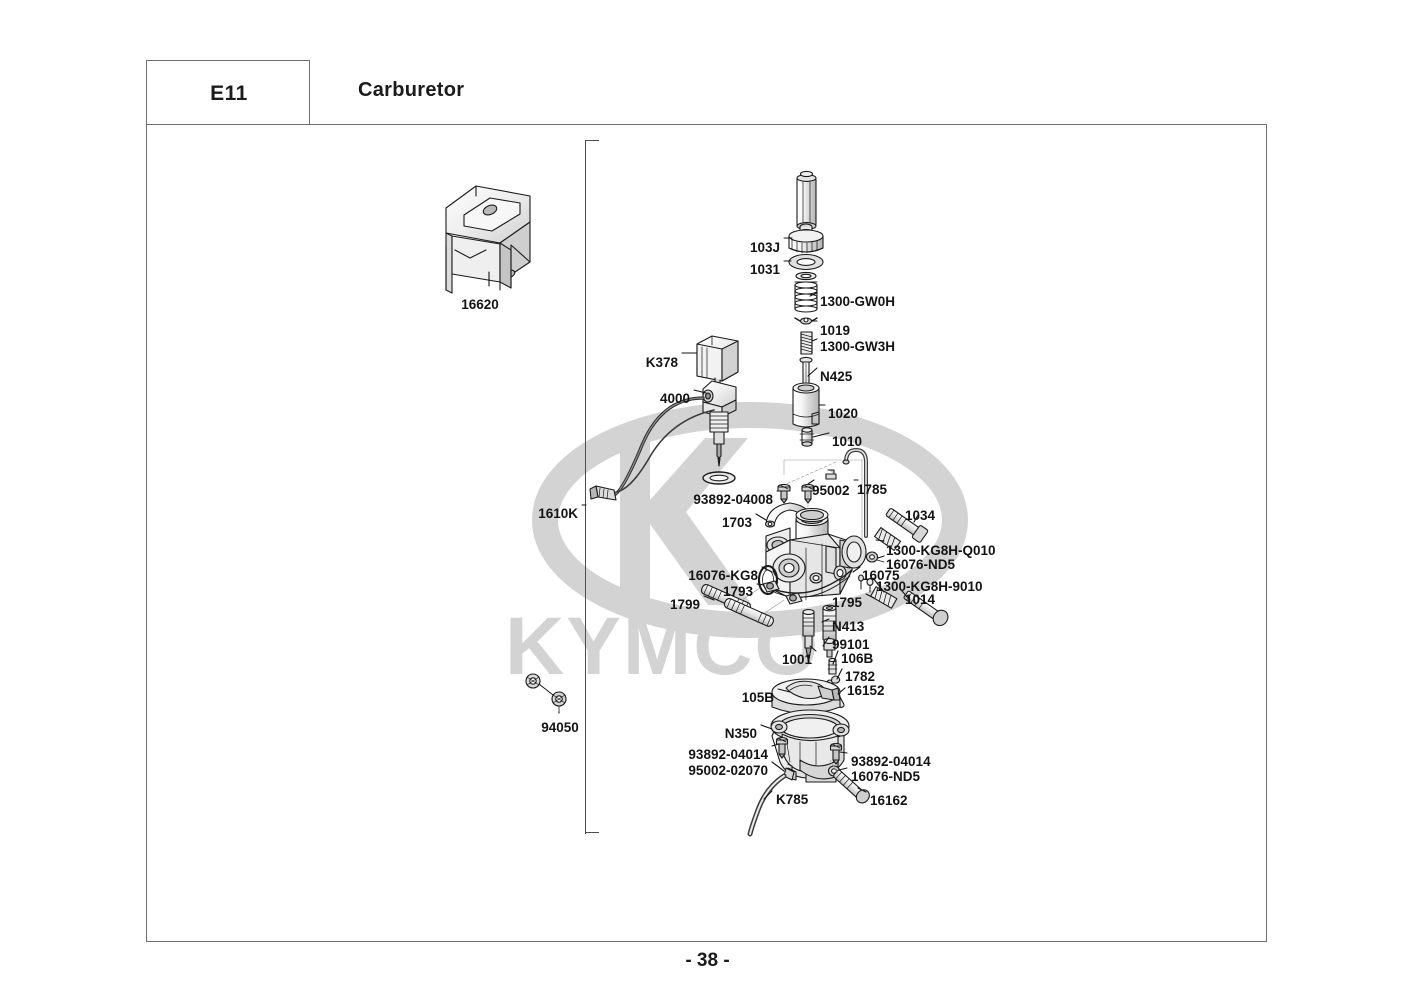  I want to click on part-label-needle-clip: 1019, so click(835, 330).